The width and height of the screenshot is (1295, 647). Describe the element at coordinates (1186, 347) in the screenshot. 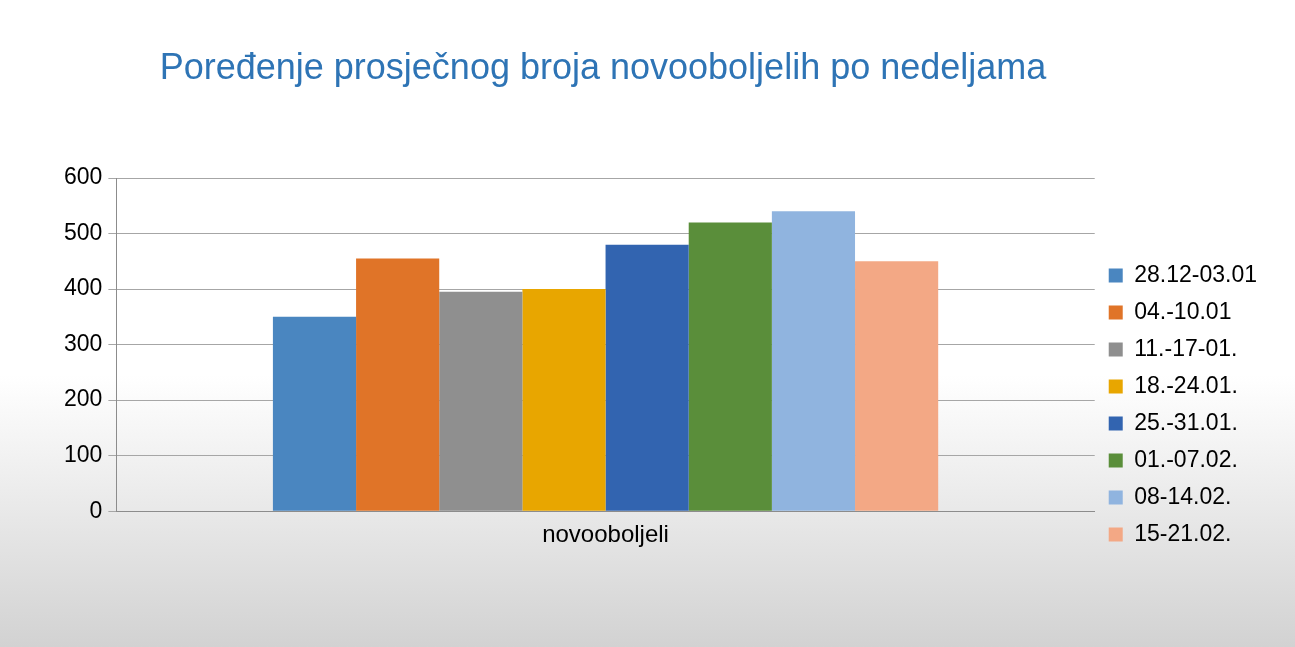

I see `legend-label: 11.-17-01.` at that location.